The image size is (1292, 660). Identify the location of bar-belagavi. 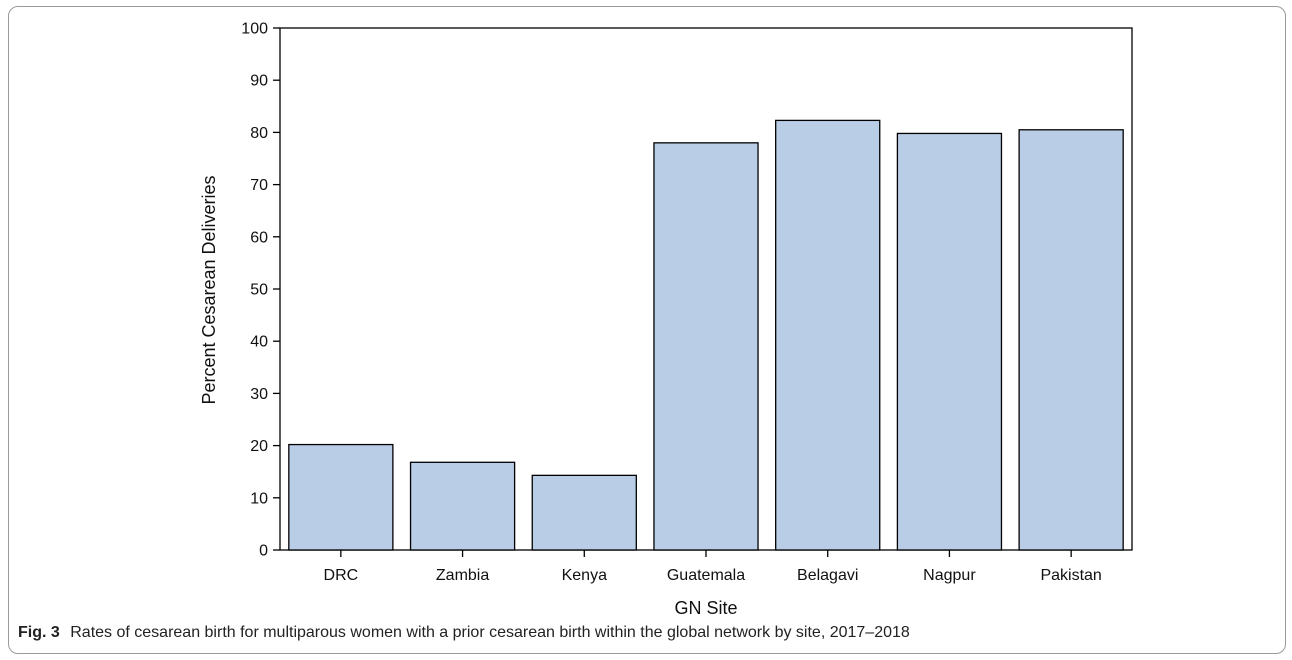
(828, 335).